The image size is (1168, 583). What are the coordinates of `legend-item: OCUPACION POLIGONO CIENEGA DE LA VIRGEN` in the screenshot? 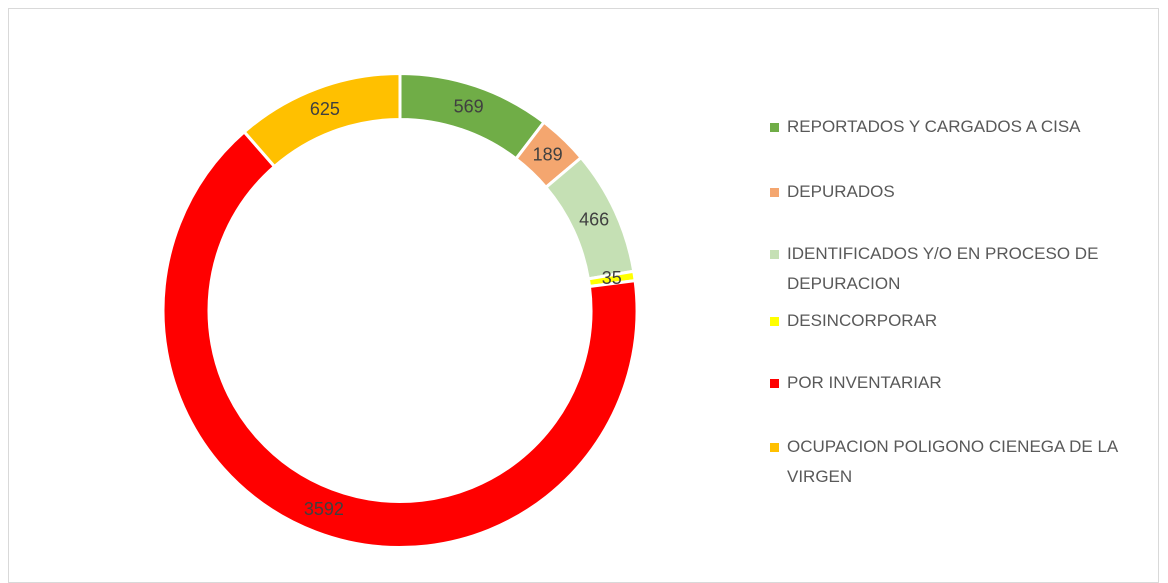 It's located at (962, 462).